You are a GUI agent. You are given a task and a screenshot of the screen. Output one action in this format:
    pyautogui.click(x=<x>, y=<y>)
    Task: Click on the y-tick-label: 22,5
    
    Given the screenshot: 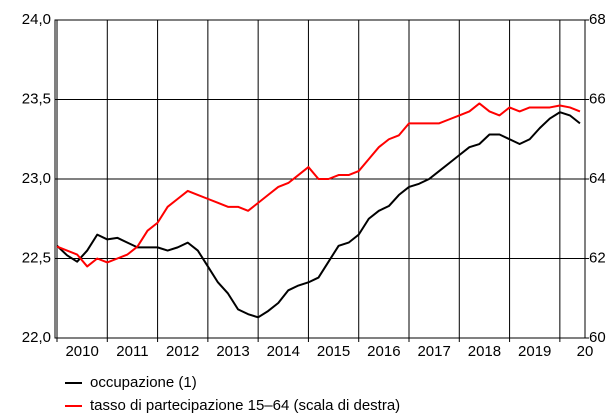 What is the action you would take?
    pyautogui.click(x=36, y=257)
    